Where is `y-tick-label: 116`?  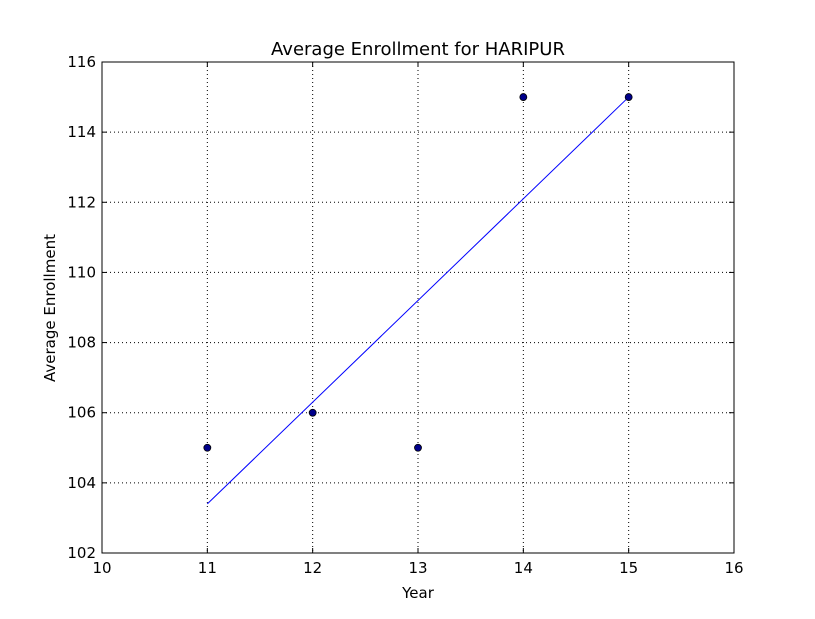 y-tick-label: 116 is located at coordinates (81, 62).